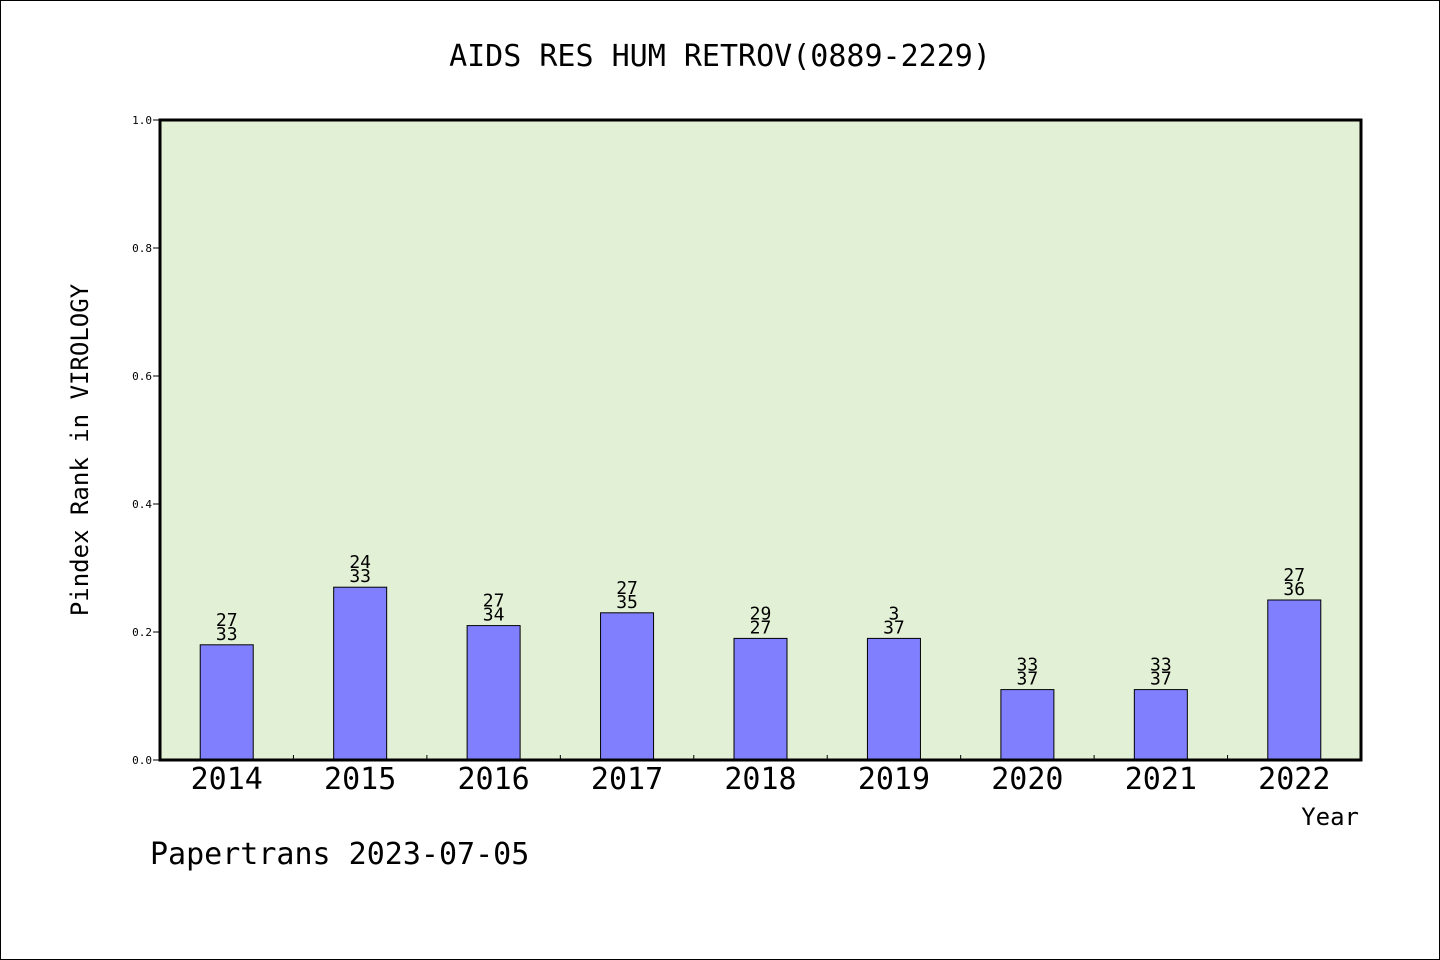  I want to click on x-tick-label: 2016, so click(493, 779).